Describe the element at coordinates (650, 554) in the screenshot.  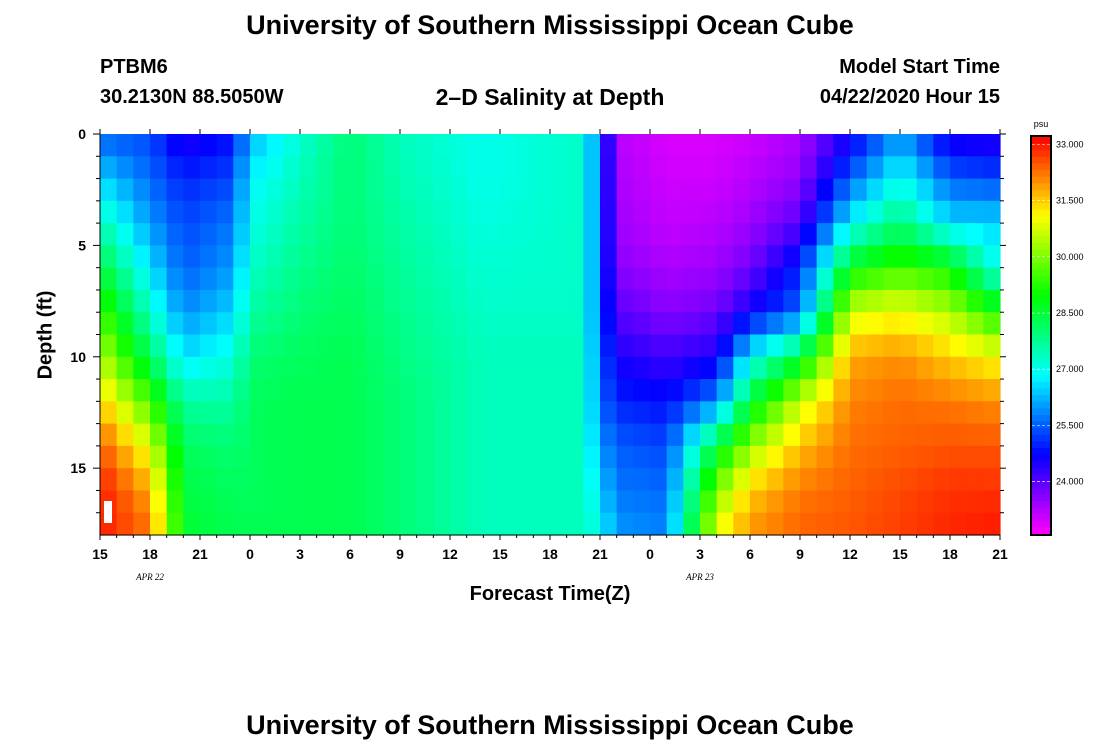
I see `x-tick-label: 0` at that location.